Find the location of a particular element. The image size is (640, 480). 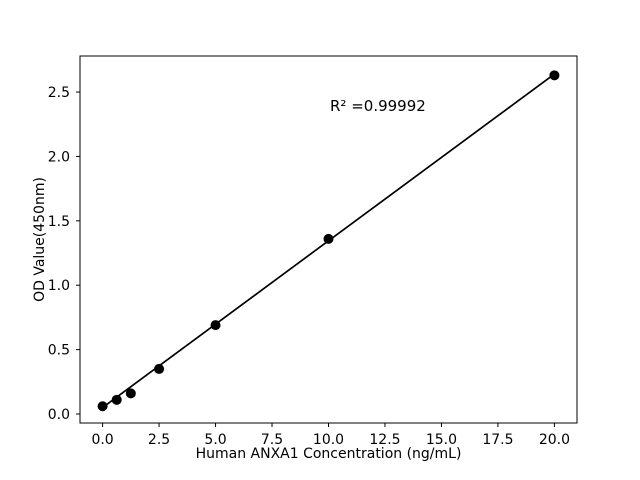

x-tick-label: 7.5 is located at coordinates (272, 440).